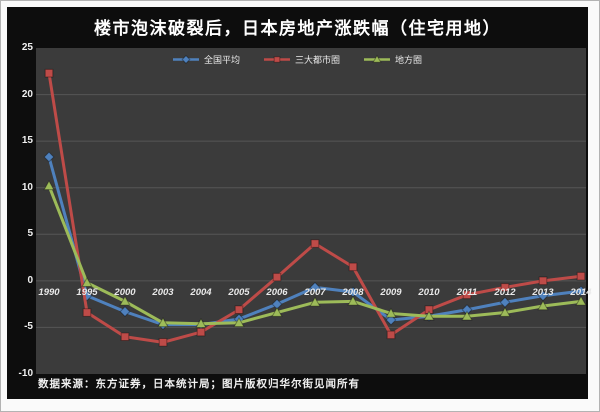  I want to click on x-axis-label: 2005, so click(239, 292).